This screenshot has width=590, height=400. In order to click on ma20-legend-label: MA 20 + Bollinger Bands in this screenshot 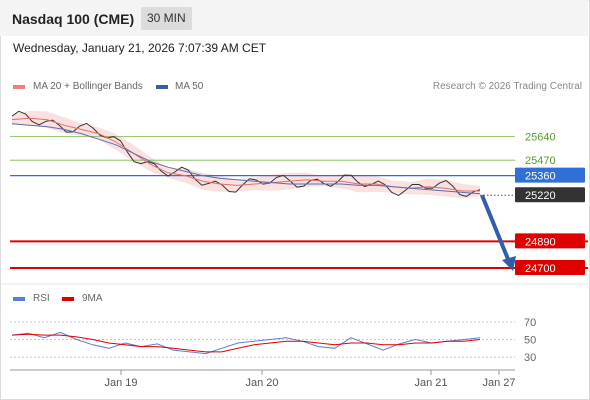, I will do `click(88, 86)`.